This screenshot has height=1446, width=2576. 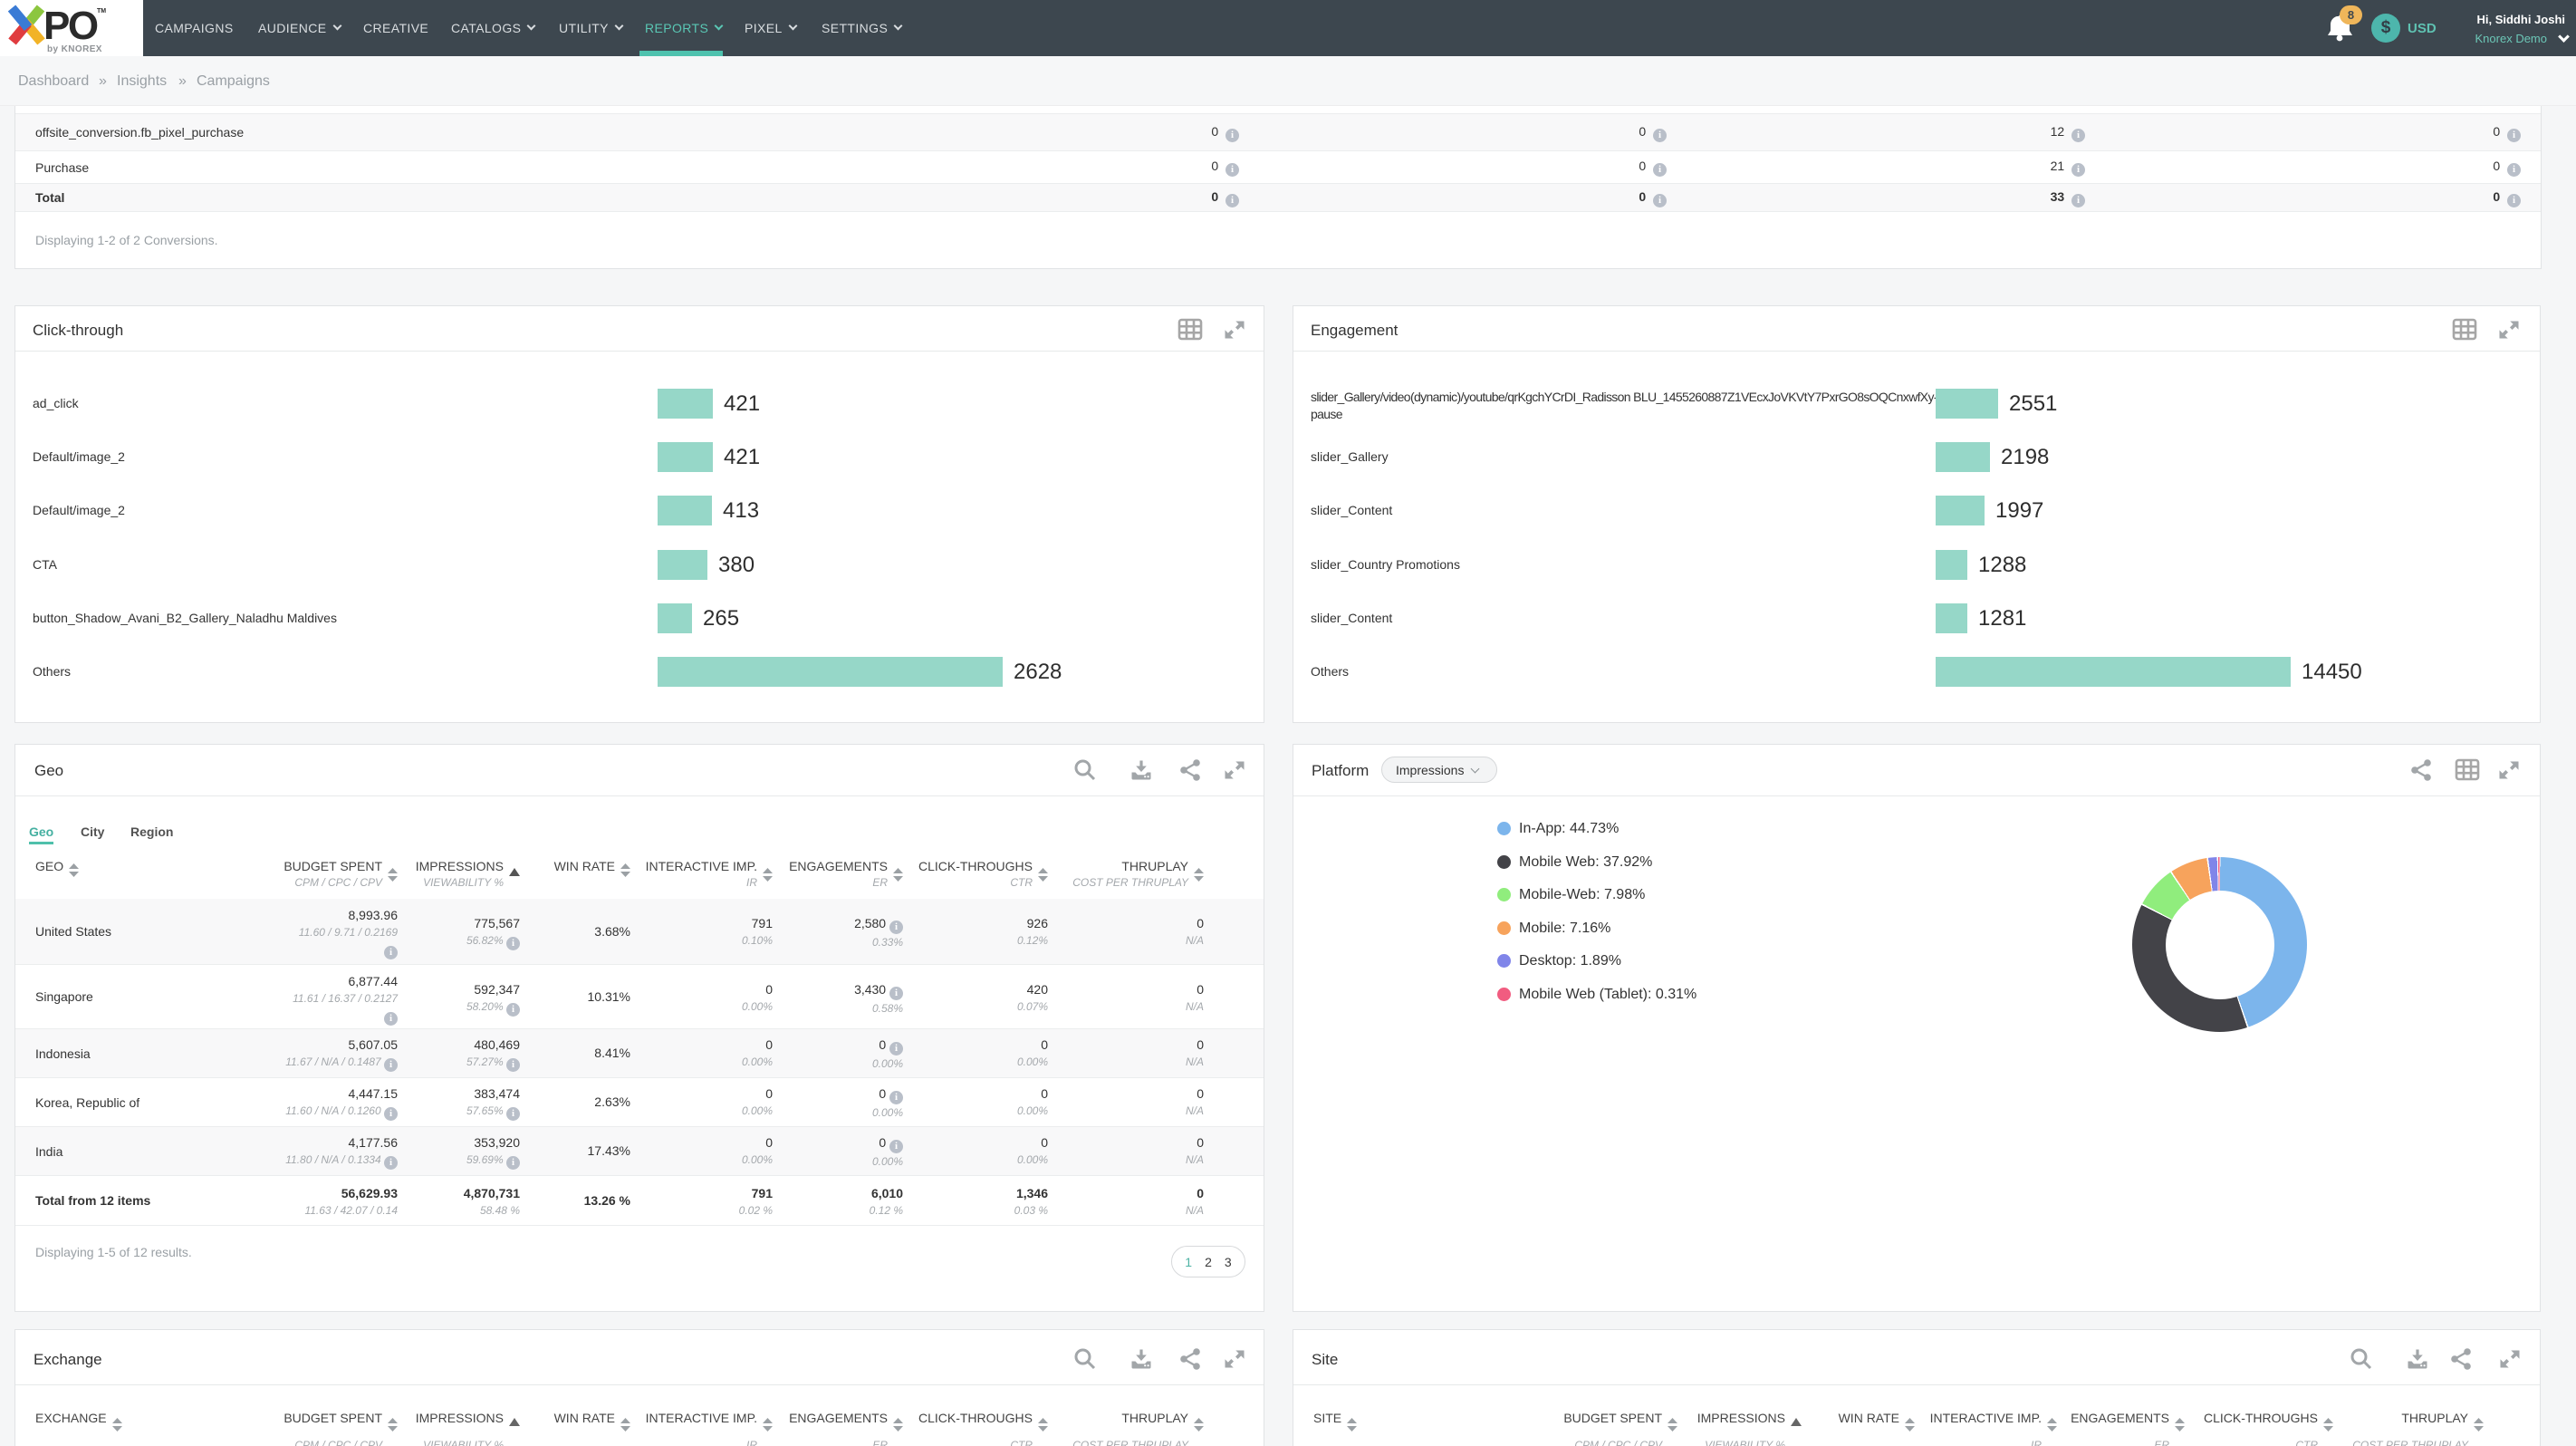 I want to click on svg-text: PO, so click(x=70, y=26).